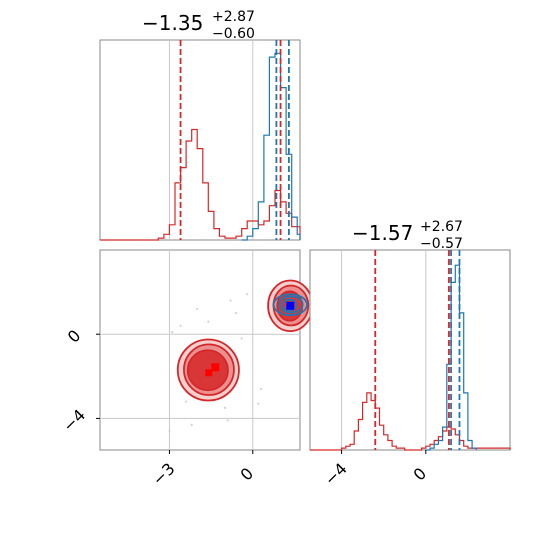 The width and height of the screenshot is (550, 550). Describe the element at coordinates (250, 339) in the screenshot. I see `joint-markers` at that location.